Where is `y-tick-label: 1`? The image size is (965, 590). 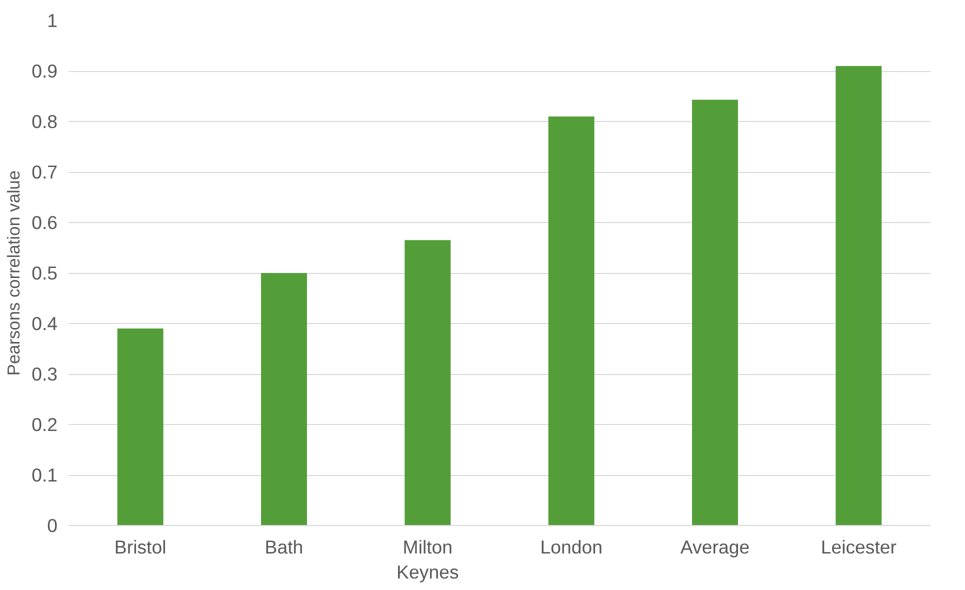 y-tick-label: 1 is located at coordinates (52, 20).